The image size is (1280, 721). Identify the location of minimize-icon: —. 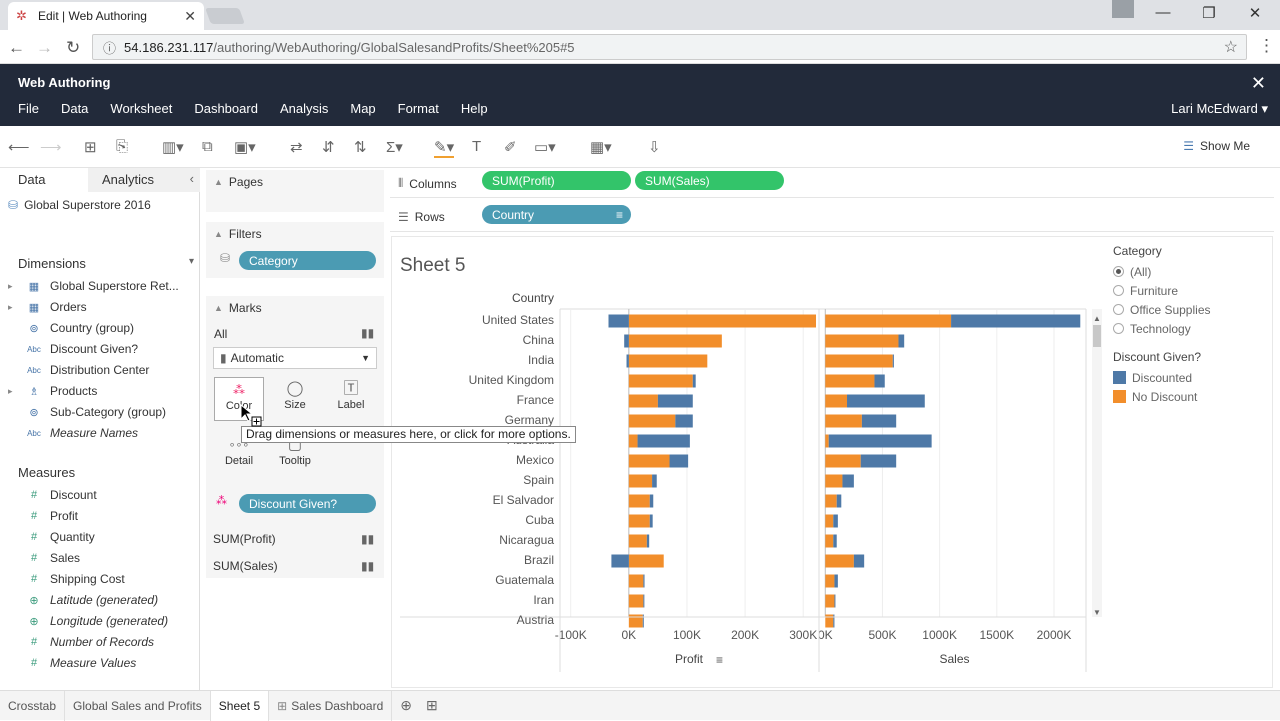
(1163, 12).